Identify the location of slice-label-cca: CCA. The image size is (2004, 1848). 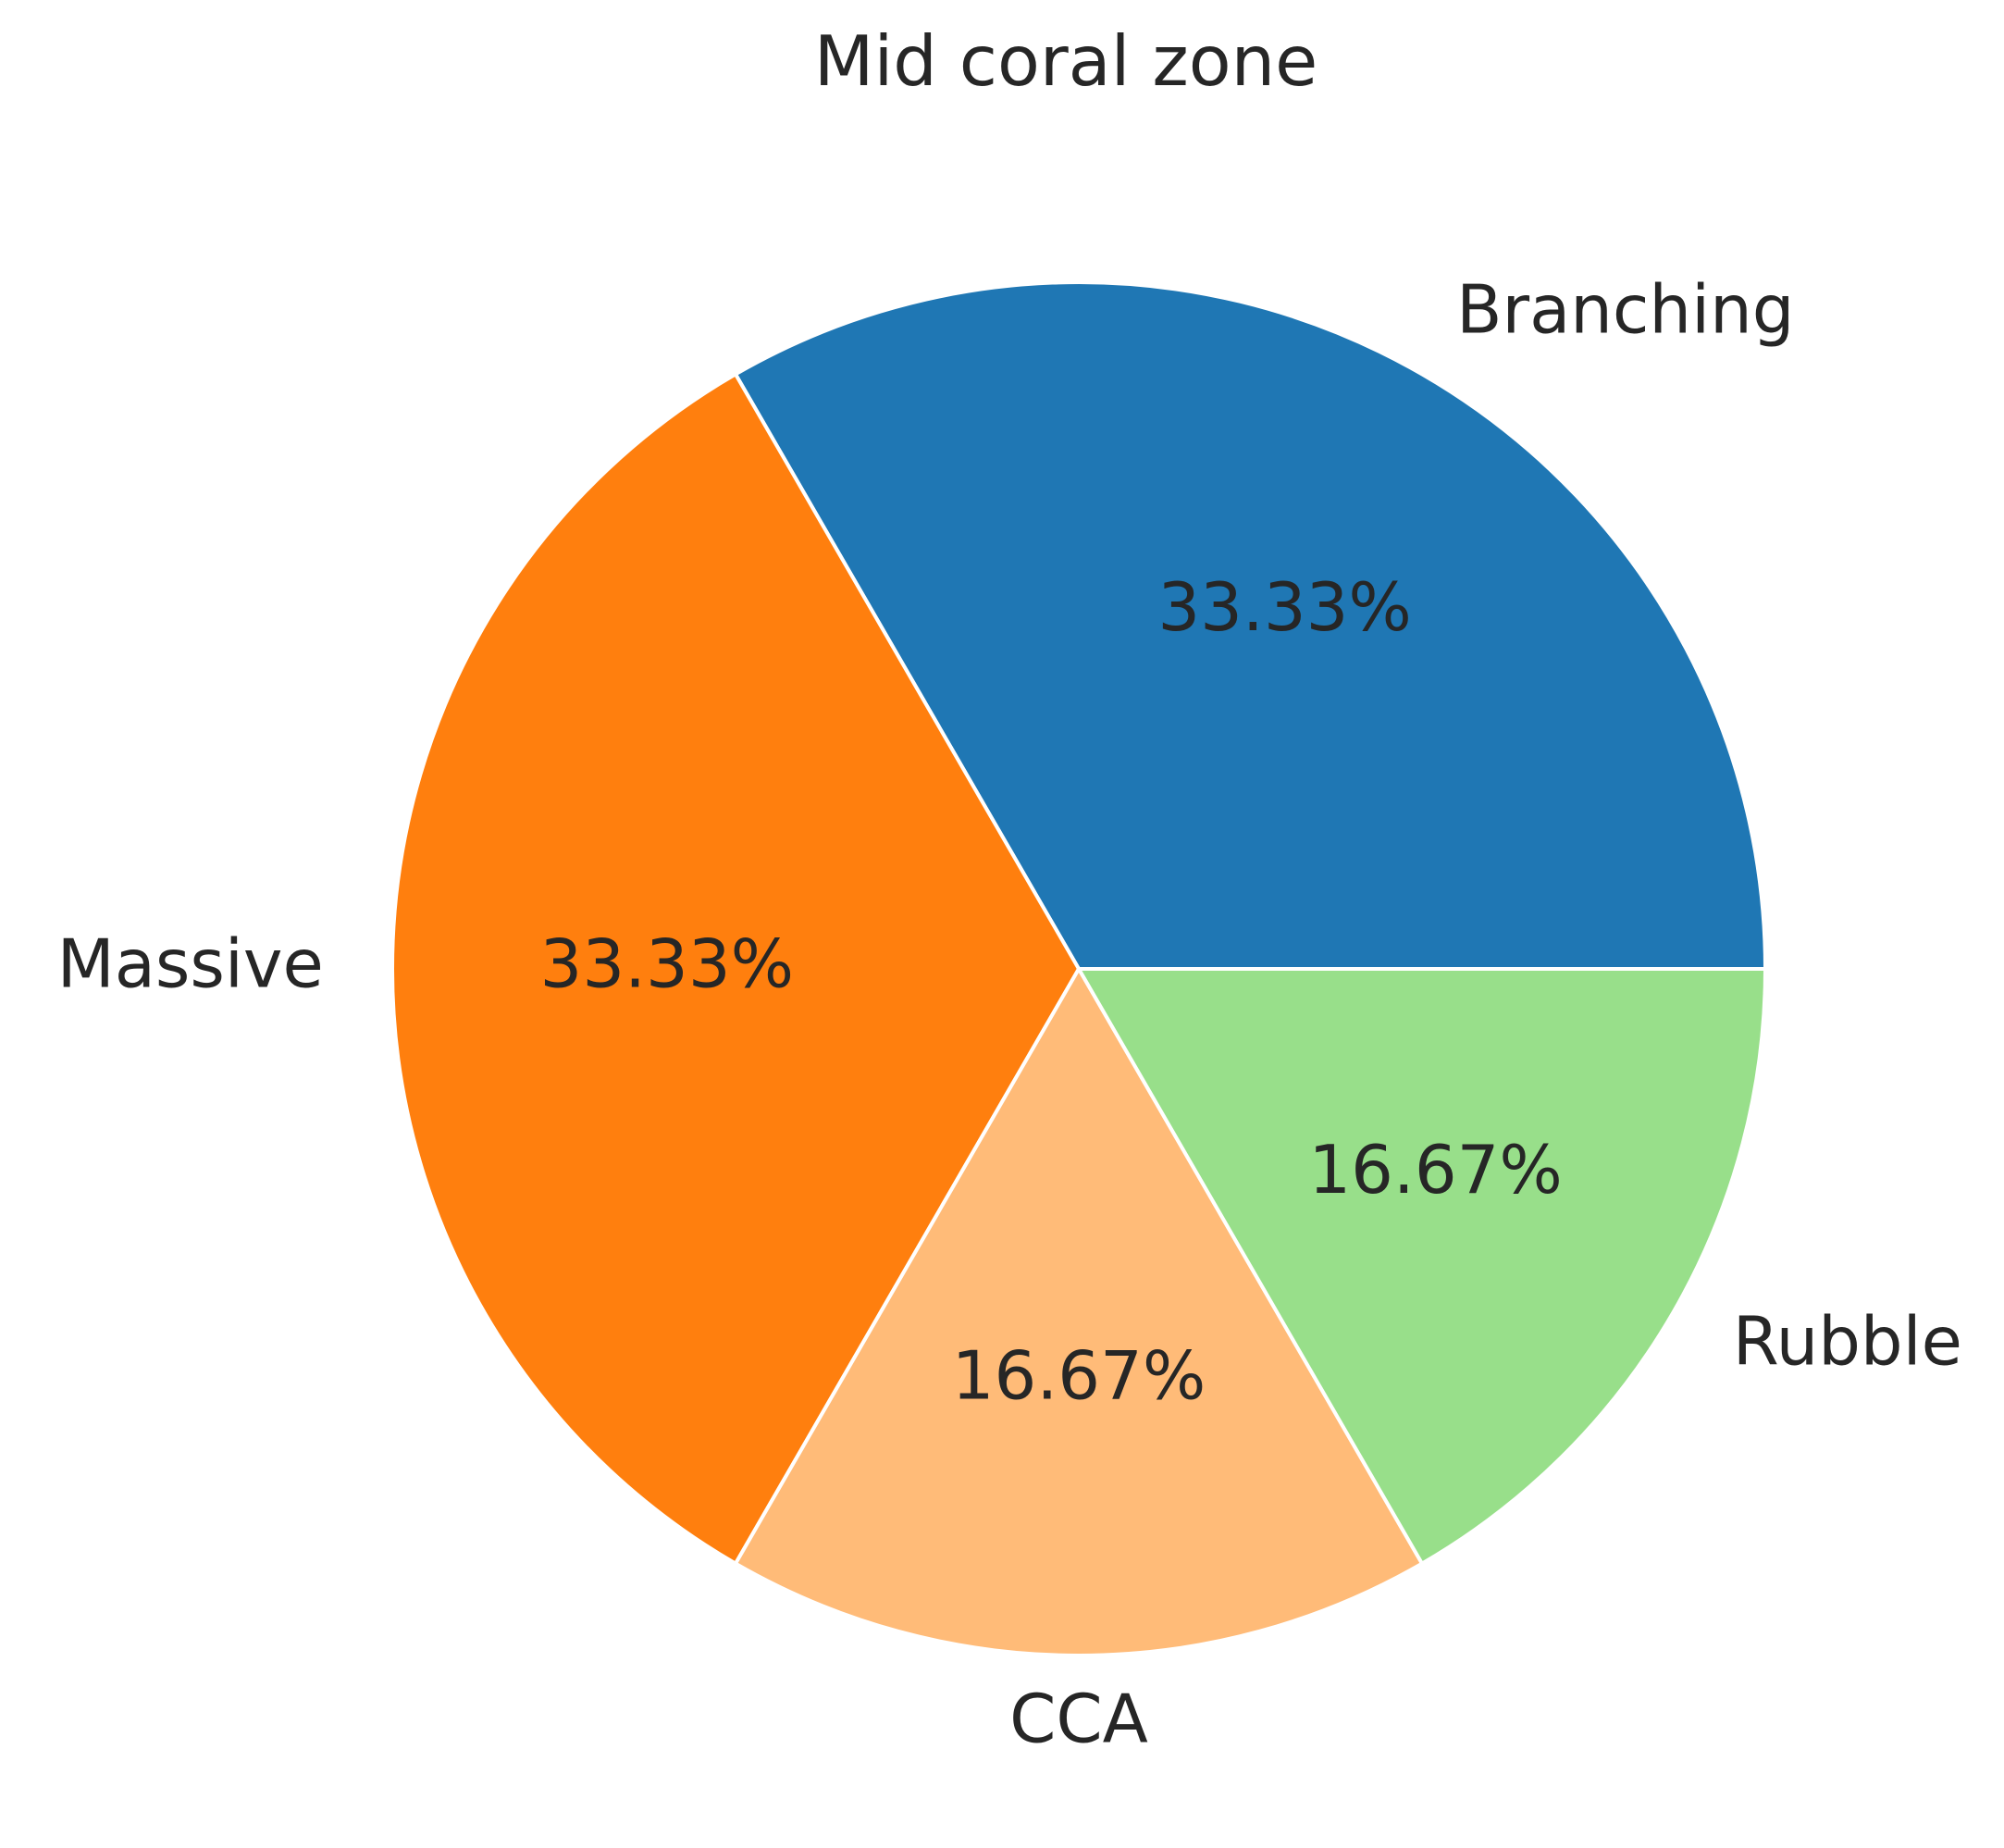
(1078, 1719).